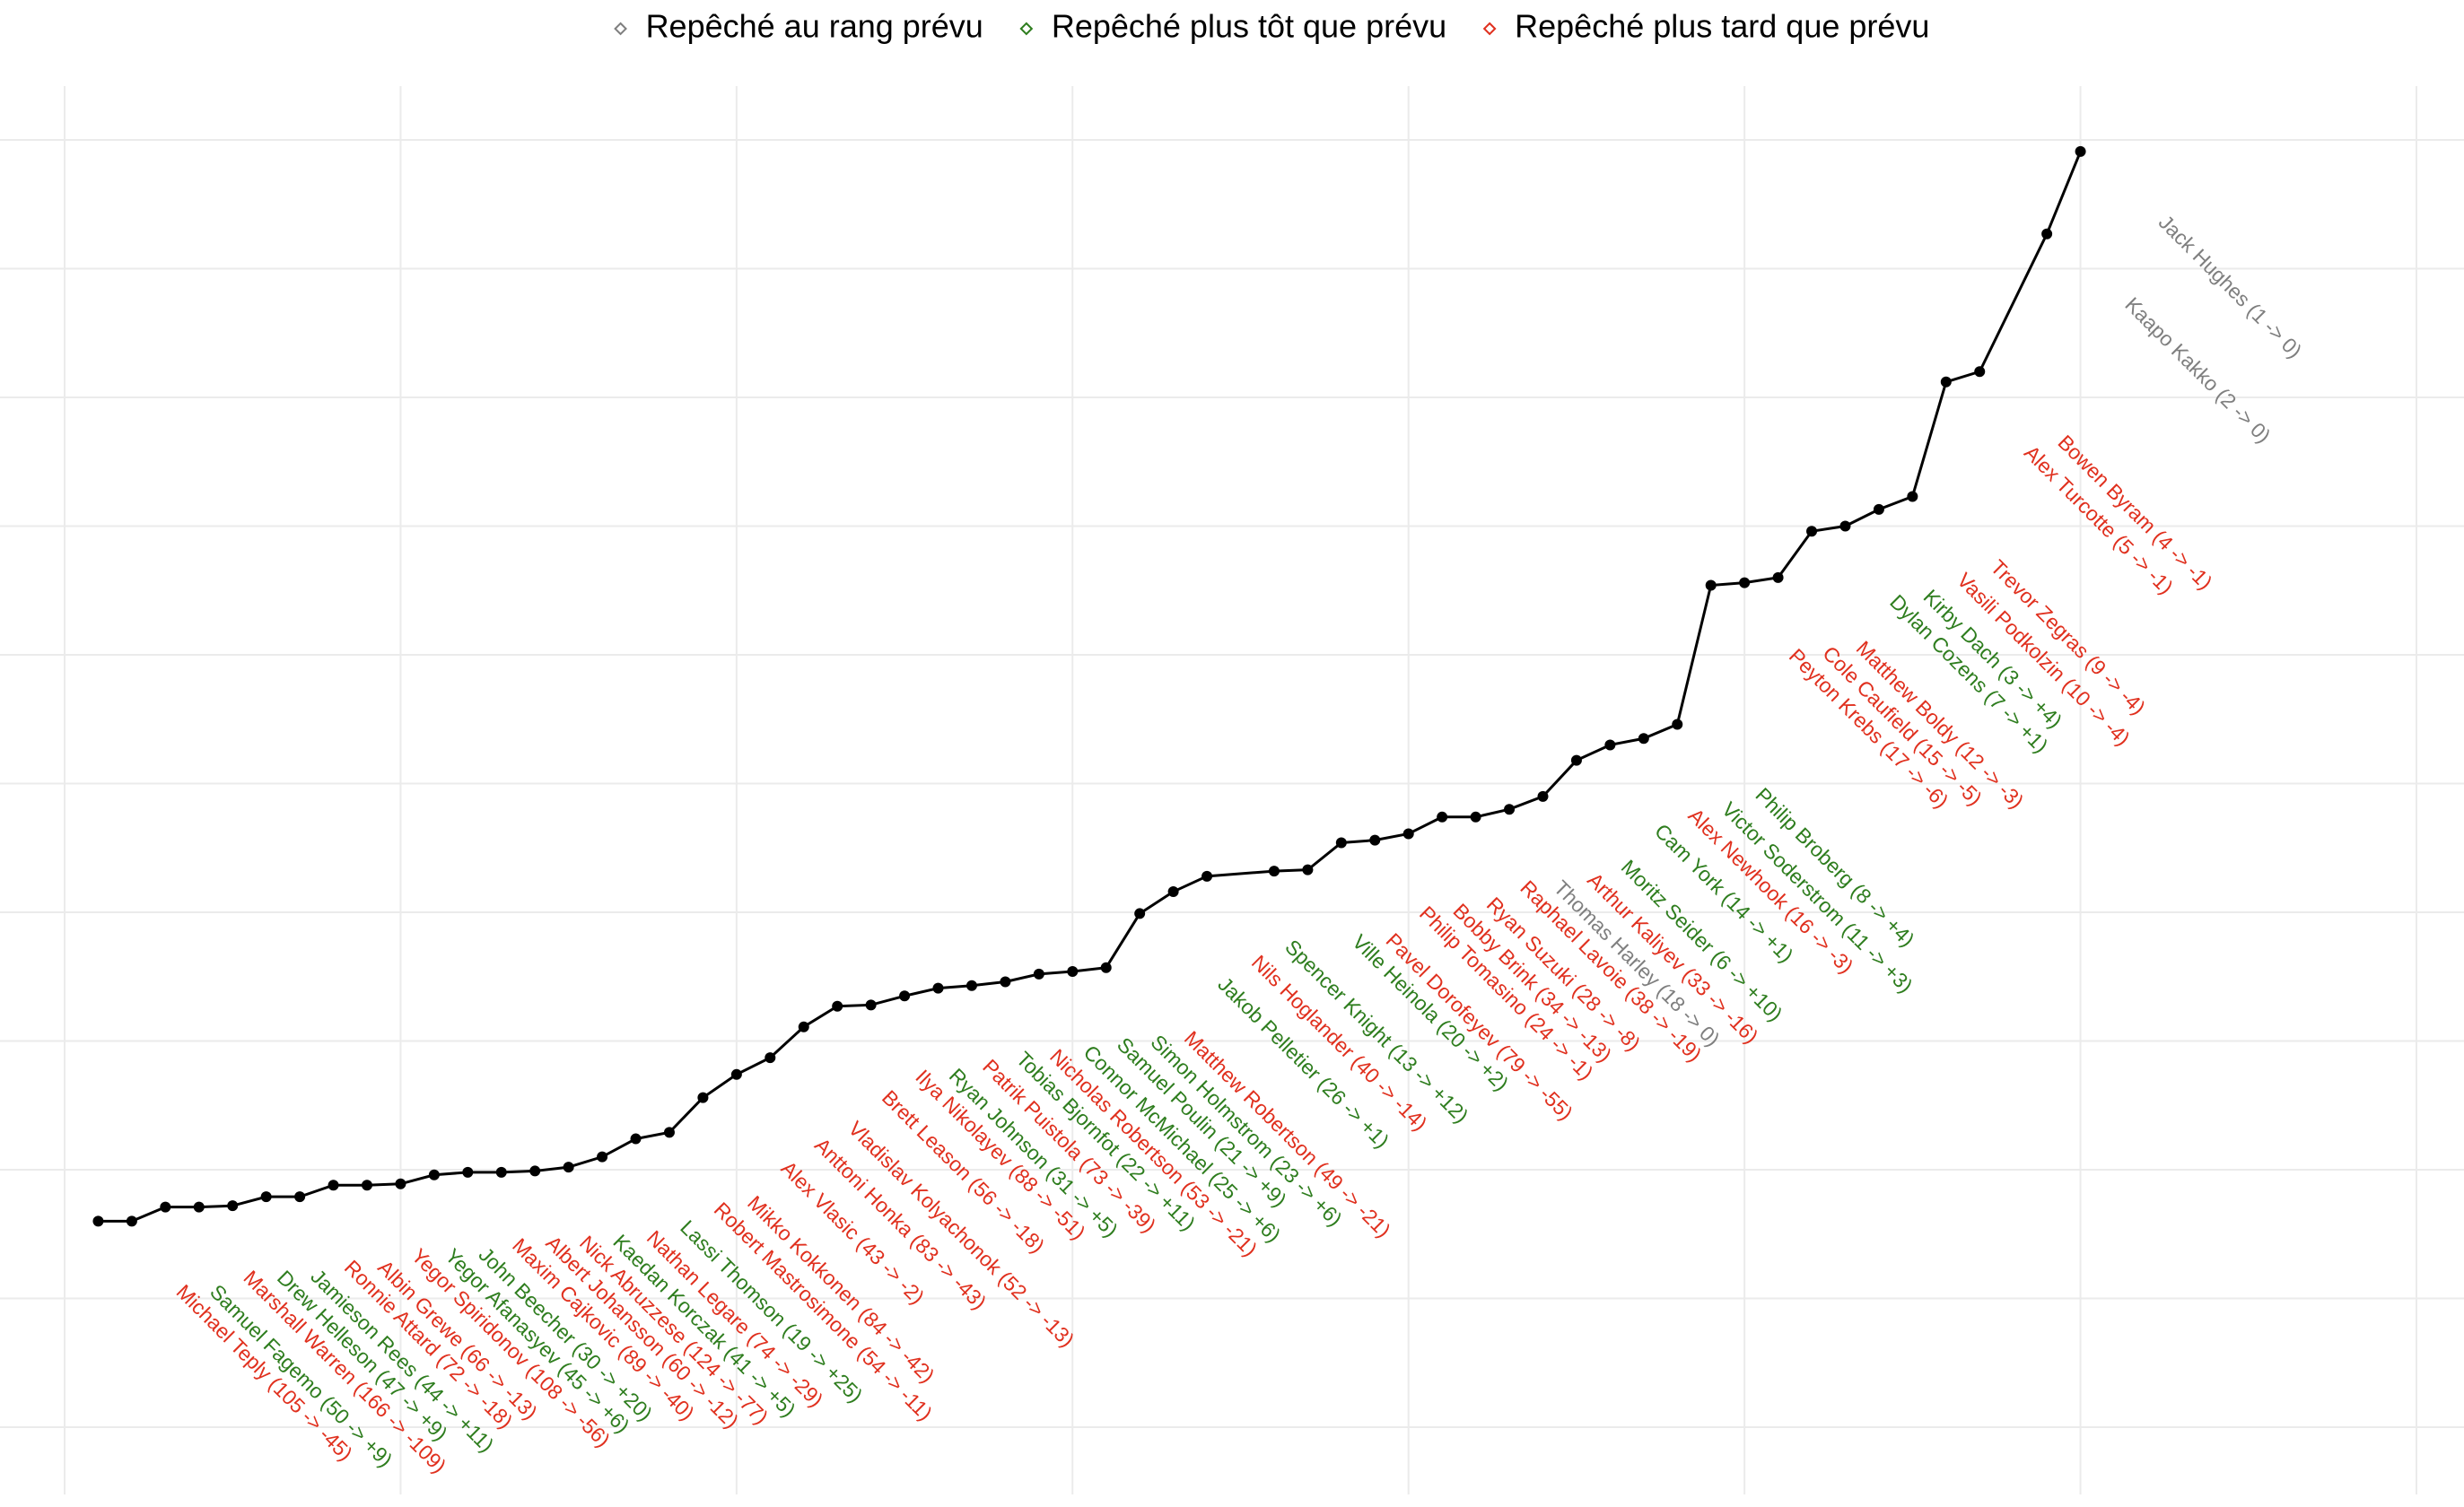  Describe the element at coordinates (1249, 26) in the screenshot. I see `legend-label: Repêché plus tôt que prévu` at that location.